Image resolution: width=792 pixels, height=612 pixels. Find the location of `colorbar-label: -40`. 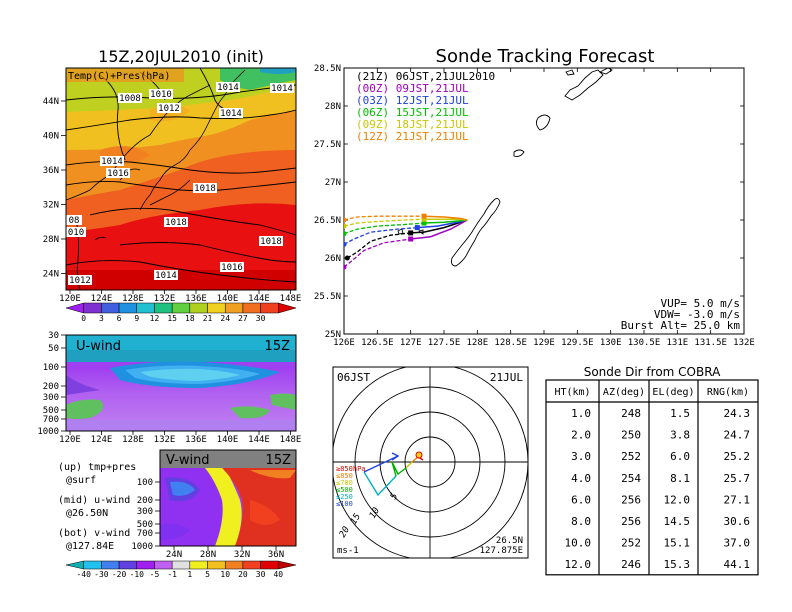

colorbar-label: -40 is located at coordinates (83, 574).